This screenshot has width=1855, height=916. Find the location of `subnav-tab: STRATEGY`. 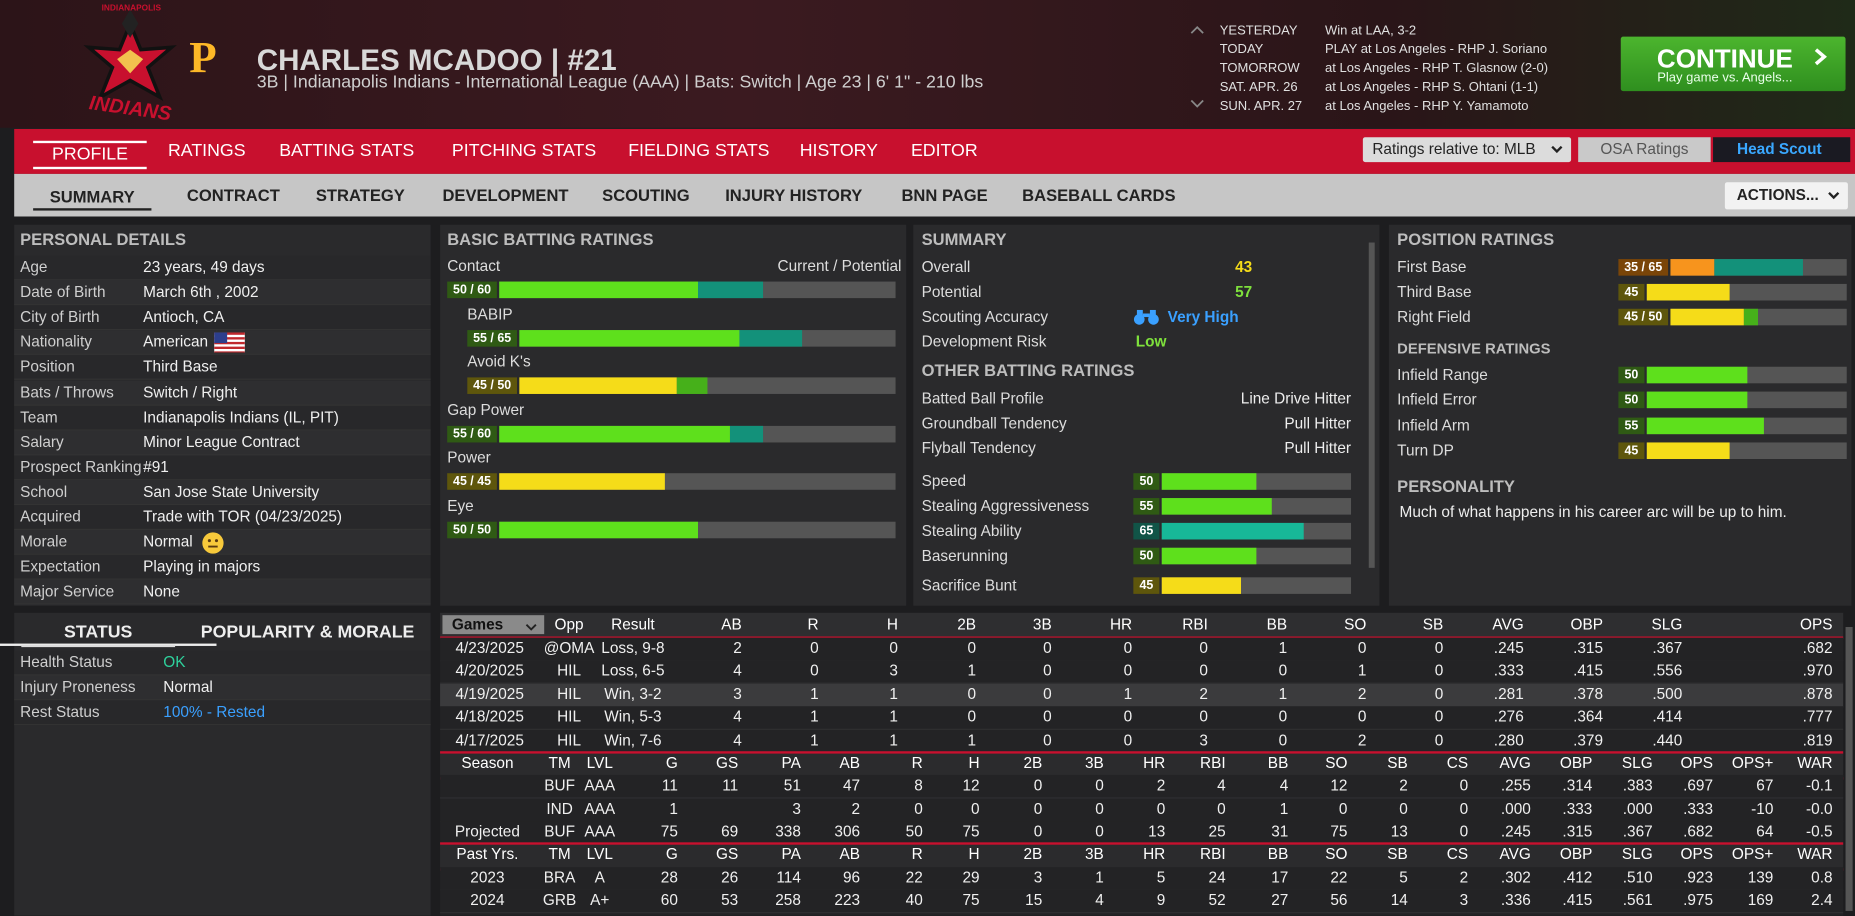

subnav-tab: STRATEGY is located at coordinates (360, 195).